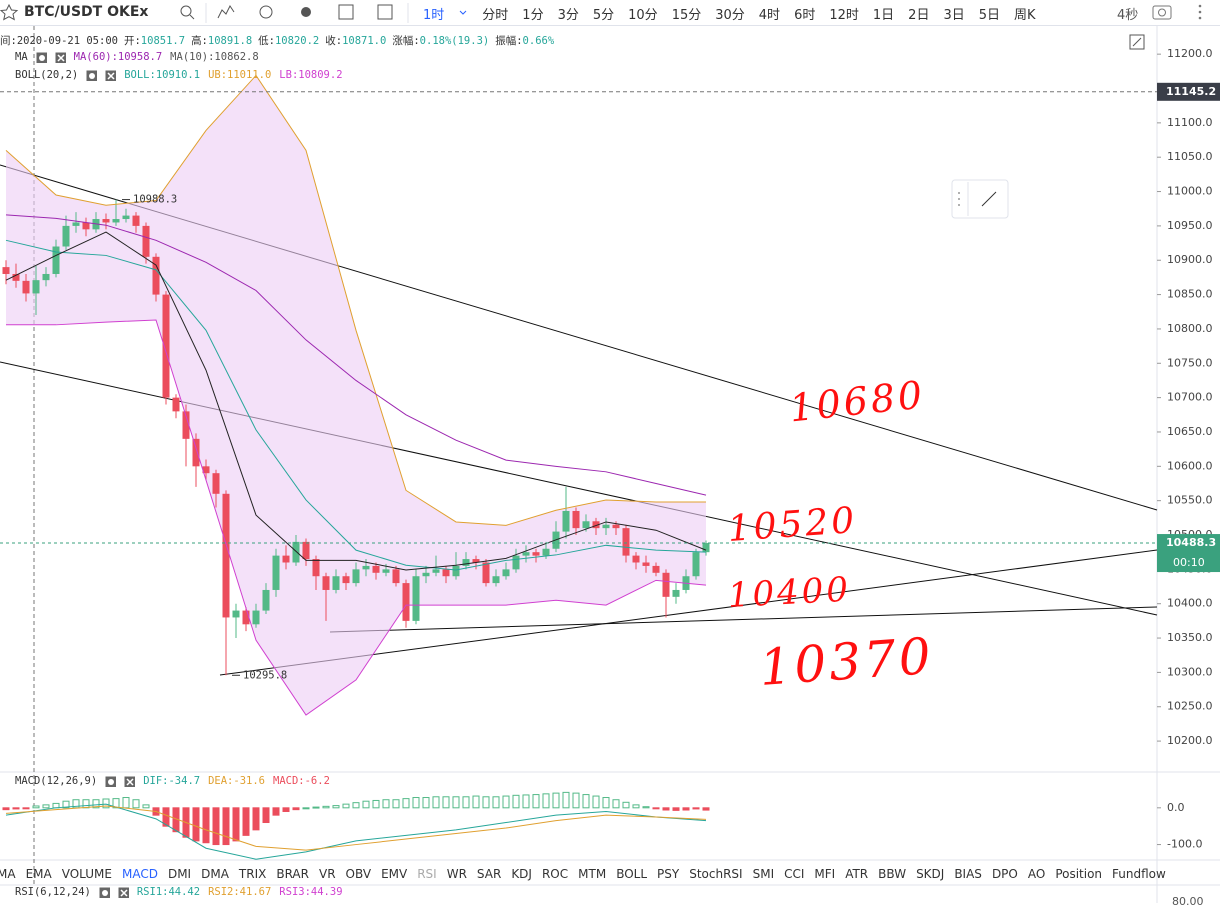  Describe the element at coordinates (86, 874) in the screenshot. I see `indicator-tab: VOLUME` at that location.